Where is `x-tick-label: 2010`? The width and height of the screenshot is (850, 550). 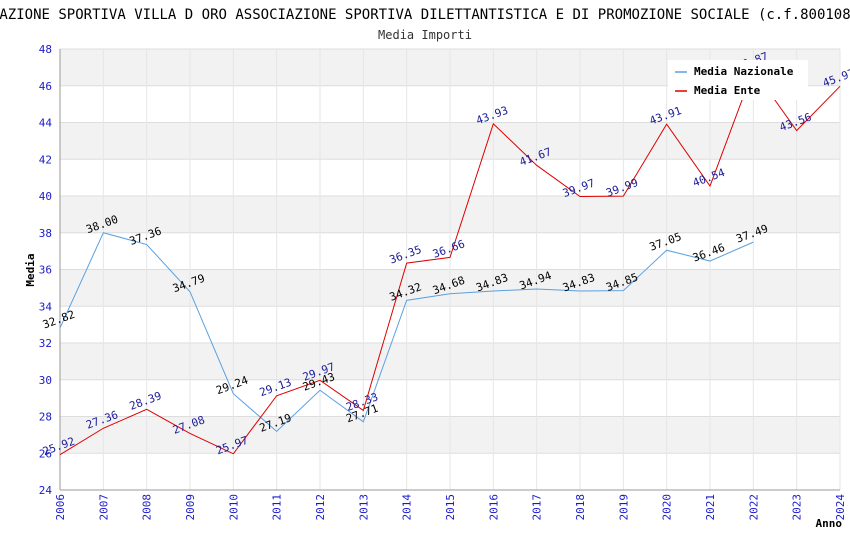
x-tick-label: 2010 is located at coordinates (233, 507).